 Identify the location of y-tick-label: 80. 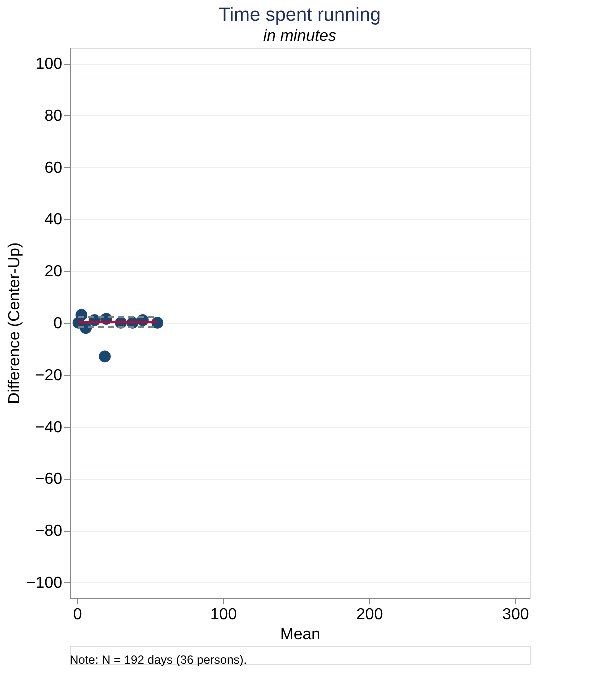
(53, 116).